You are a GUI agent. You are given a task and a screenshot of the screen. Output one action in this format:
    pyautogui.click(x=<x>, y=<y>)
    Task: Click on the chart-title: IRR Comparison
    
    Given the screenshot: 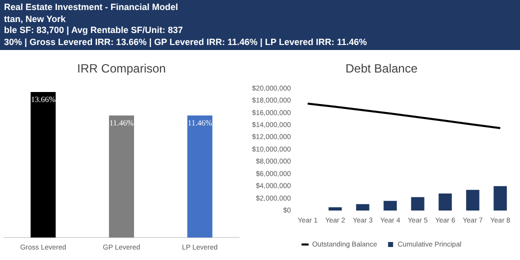 What is the action you would take?
    pyautogui.click(x=121, y=69)
    